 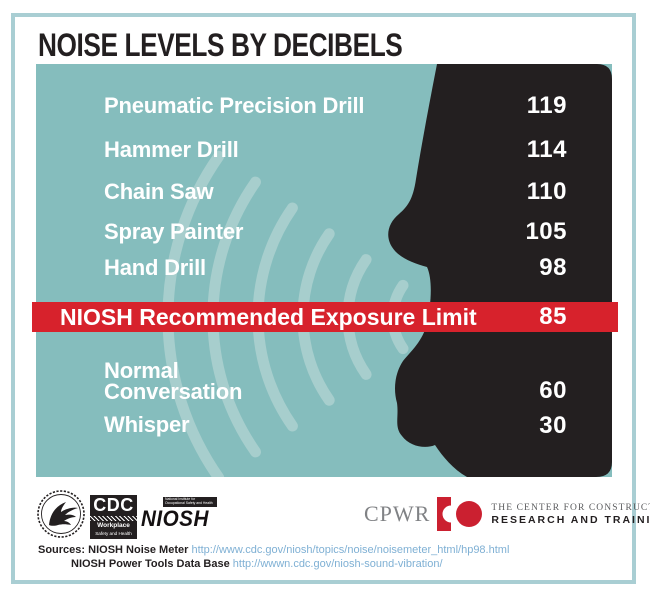 What do you see at coordinates (546, 149) in the screenshot?
I see `noise-value: 114` at bounding box center [546, 149].